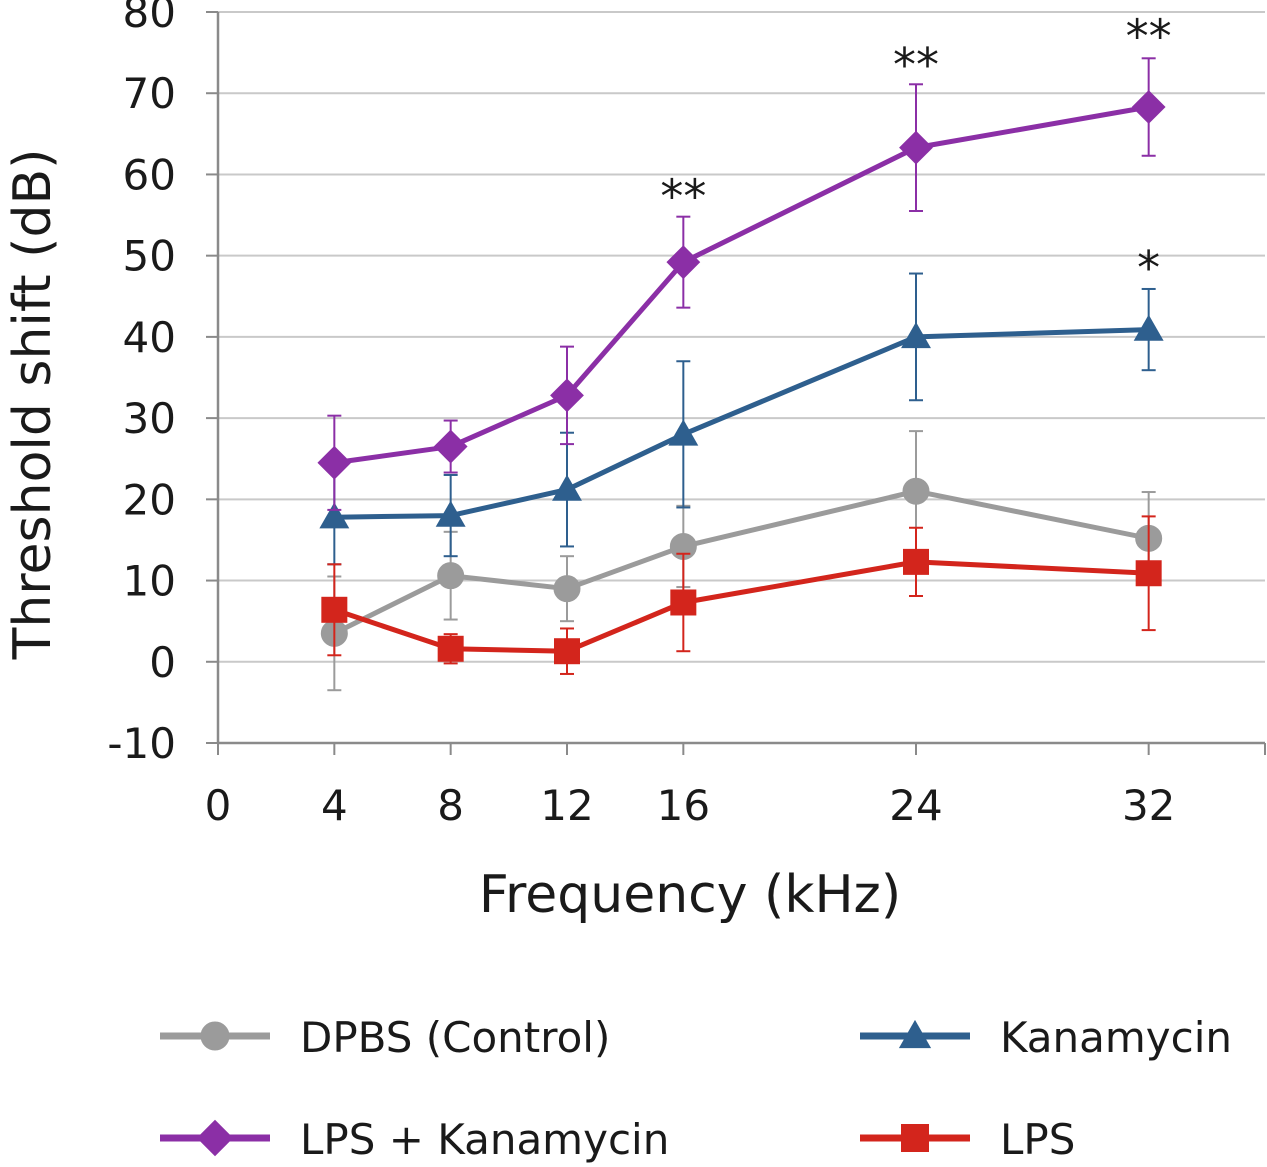 The height and width of the screenshot is (1167, 1267). What do you see at coordinates (915, 1138) in the screenshot?
I see `legend-marker-lps` at bounding box center [915, 1138].